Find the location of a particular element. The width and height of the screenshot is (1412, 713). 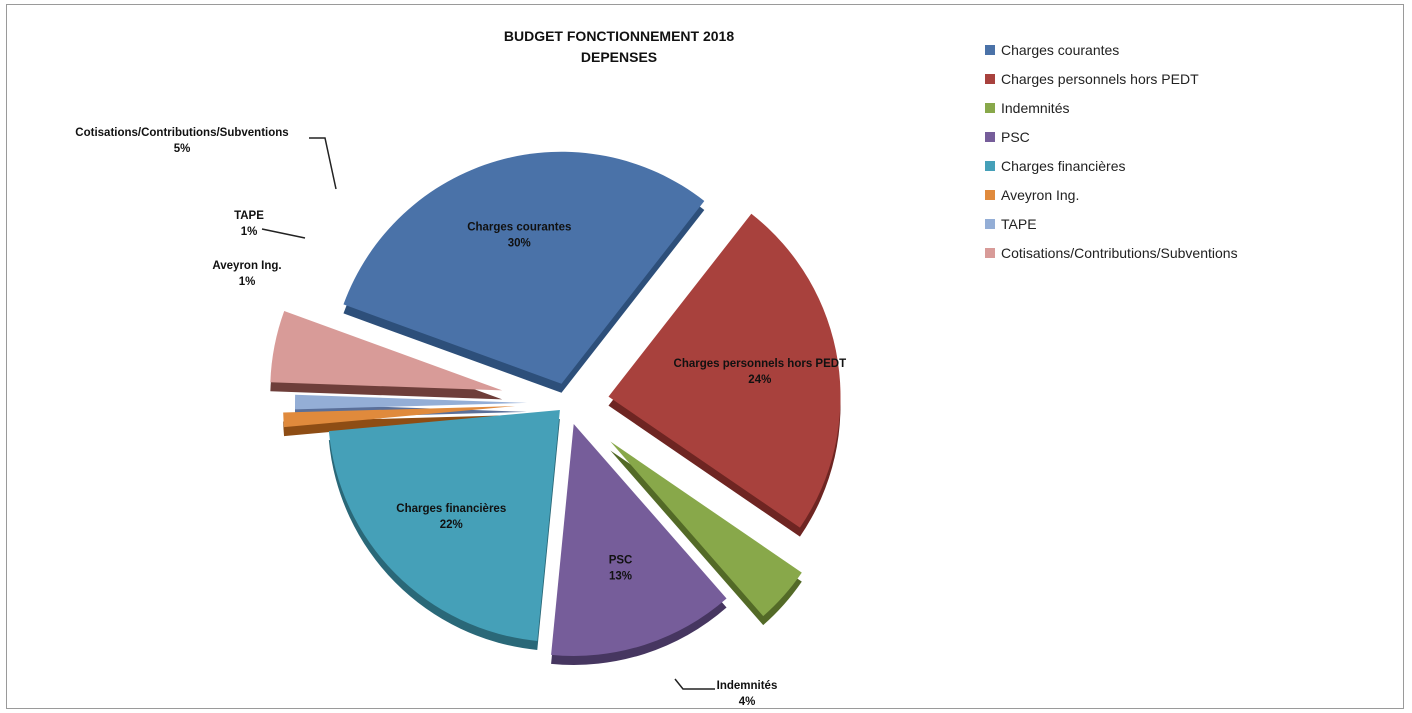

legend-item-charges-personnels-hors-pedt: Charges personnels hors PEDT is located at coordinates (1111, 78).